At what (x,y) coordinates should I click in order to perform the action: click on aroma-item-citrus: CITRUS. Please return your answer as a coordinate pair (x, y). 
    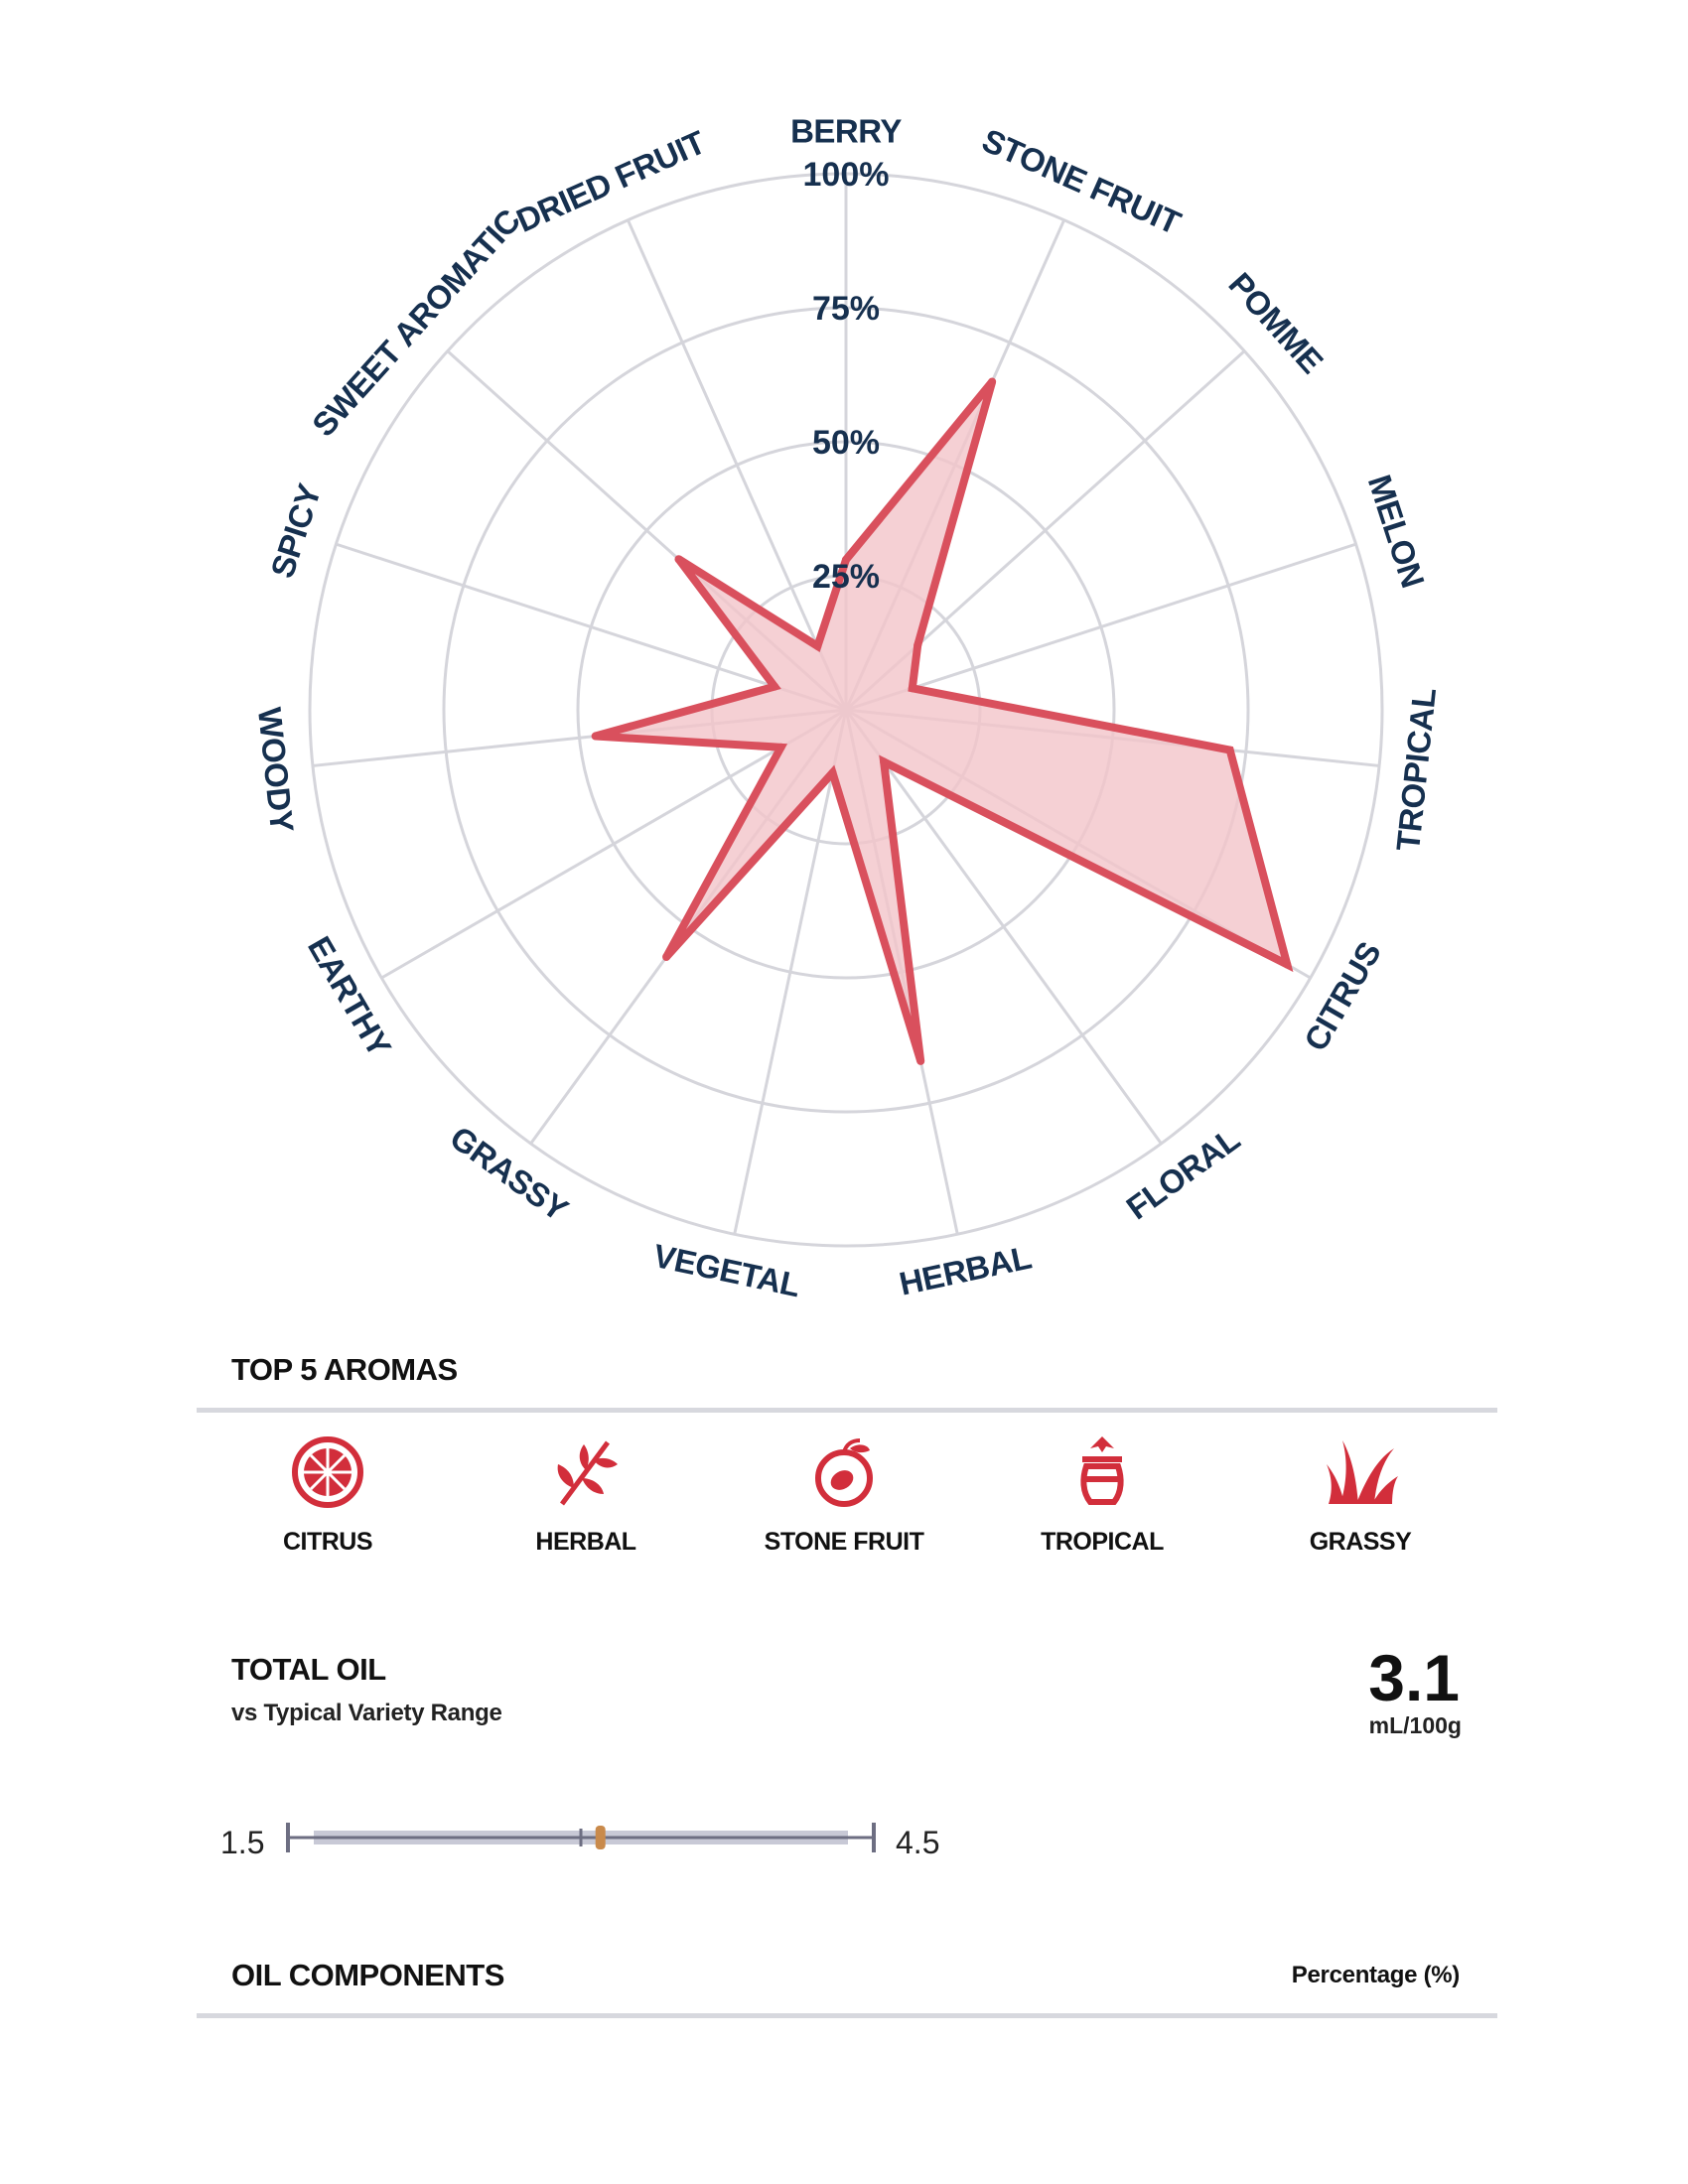
    Looking at the image, I should click on (328, 1495).